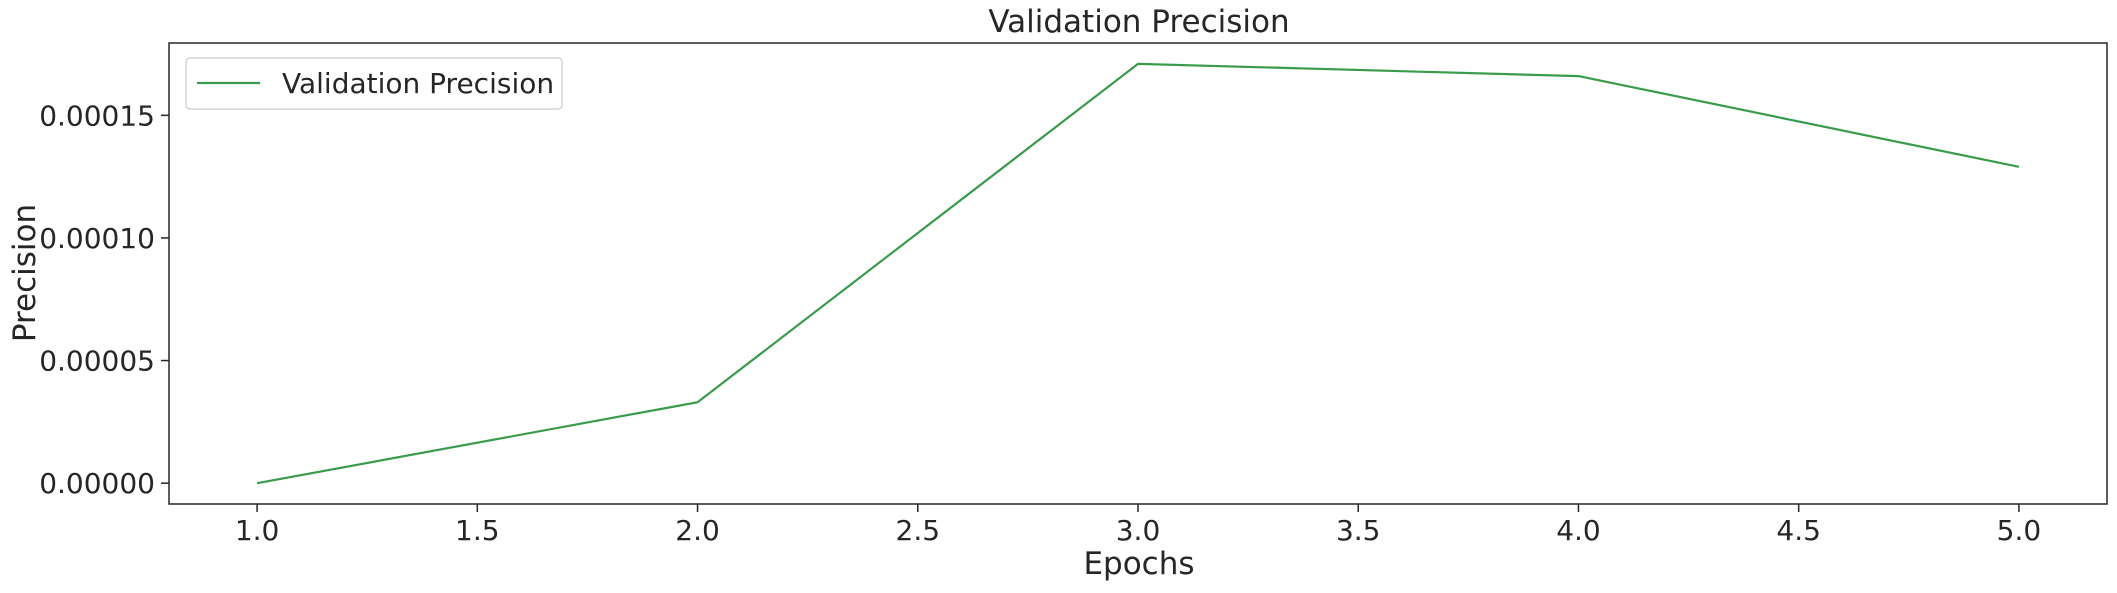  What do you see at coordinates (2019, 530) in the screenshot?
I see `x-tick-label: 5.0` at bounding box center [2019, 530].